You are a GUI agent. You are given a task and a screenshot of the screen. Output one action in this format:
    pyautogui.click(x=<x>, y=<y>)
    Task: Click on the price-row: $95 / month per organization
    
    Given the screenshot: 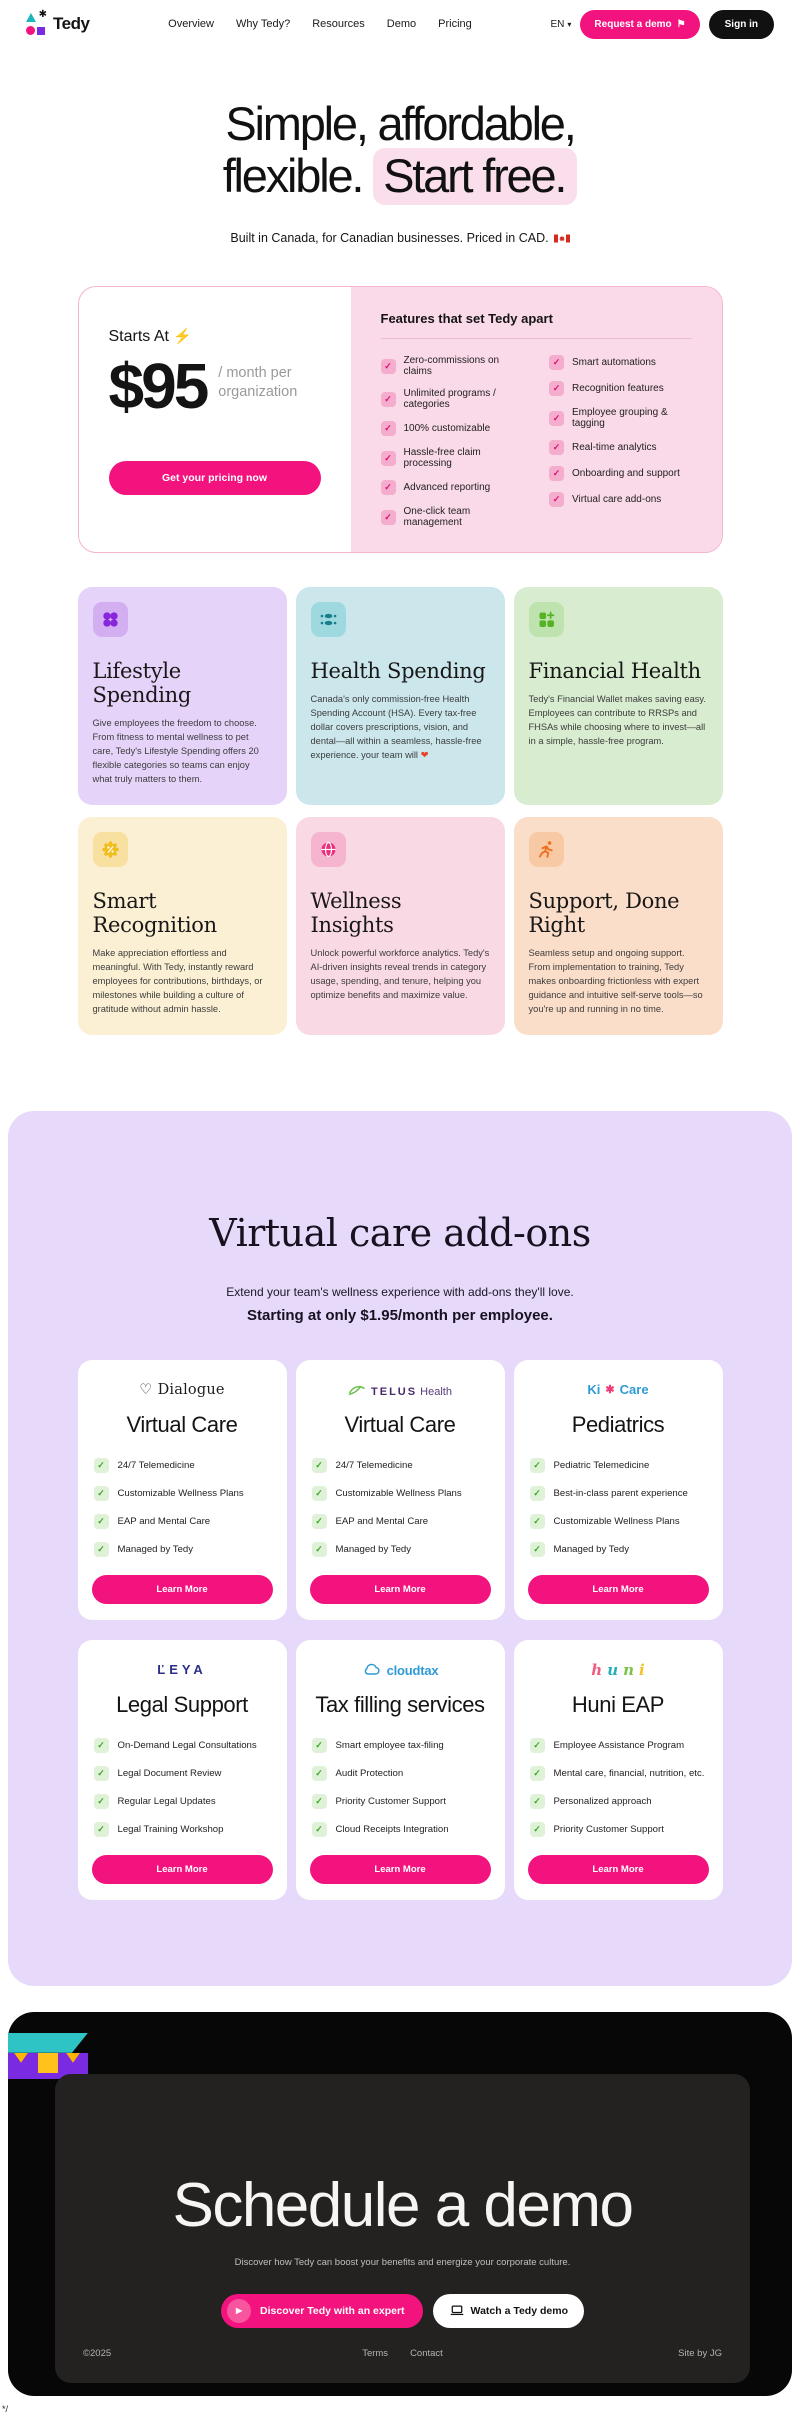 What is the action you would take?
    pyautogui.click(x=215, y=386)
    